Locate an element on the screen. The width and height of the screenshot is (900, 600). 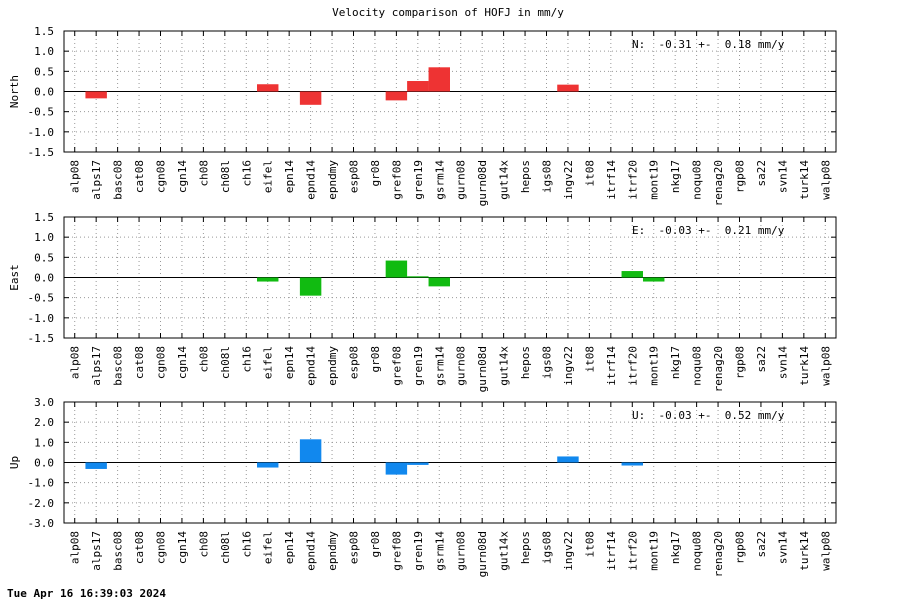
up-xtick-label: noqu08 is located at coordinates (697, 551).